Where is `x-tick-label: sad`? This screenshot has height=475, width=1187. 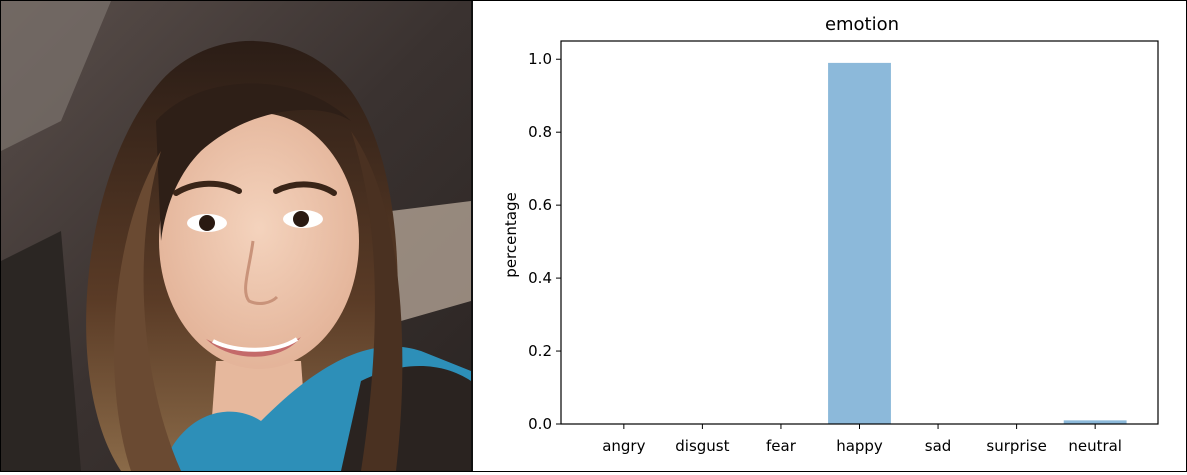 x-tick-label: sad is located at coordinates (938, 446).